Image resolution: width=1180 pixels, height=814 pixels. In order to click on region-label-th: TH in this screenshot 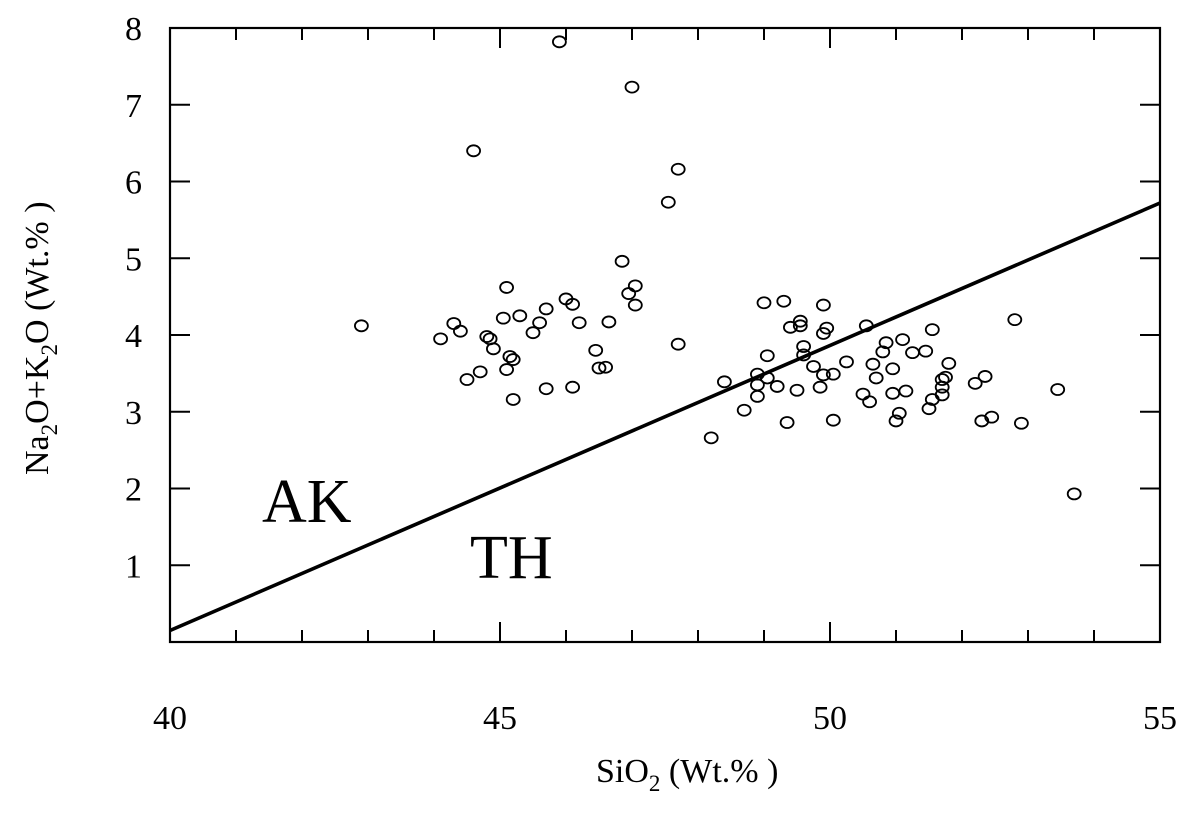, I will do `click(511, 558)`.